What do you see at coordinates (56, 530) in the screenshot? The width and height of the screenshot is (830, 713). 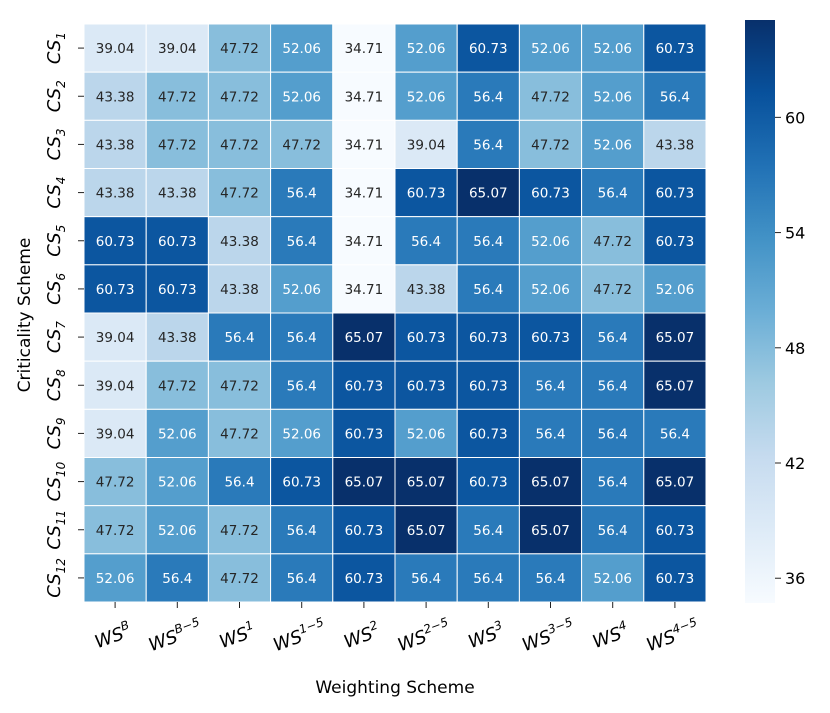 I see `y-tick-label: CS11` at bounding box center [56, 530].